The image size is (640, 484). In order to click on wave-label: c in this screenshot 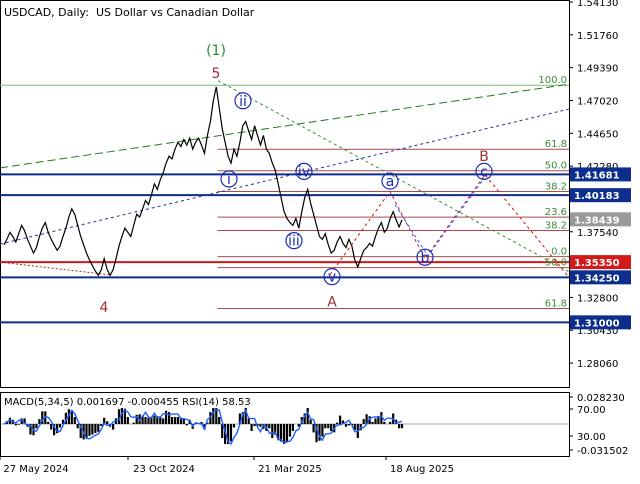, I will do `click(484, 172)`.